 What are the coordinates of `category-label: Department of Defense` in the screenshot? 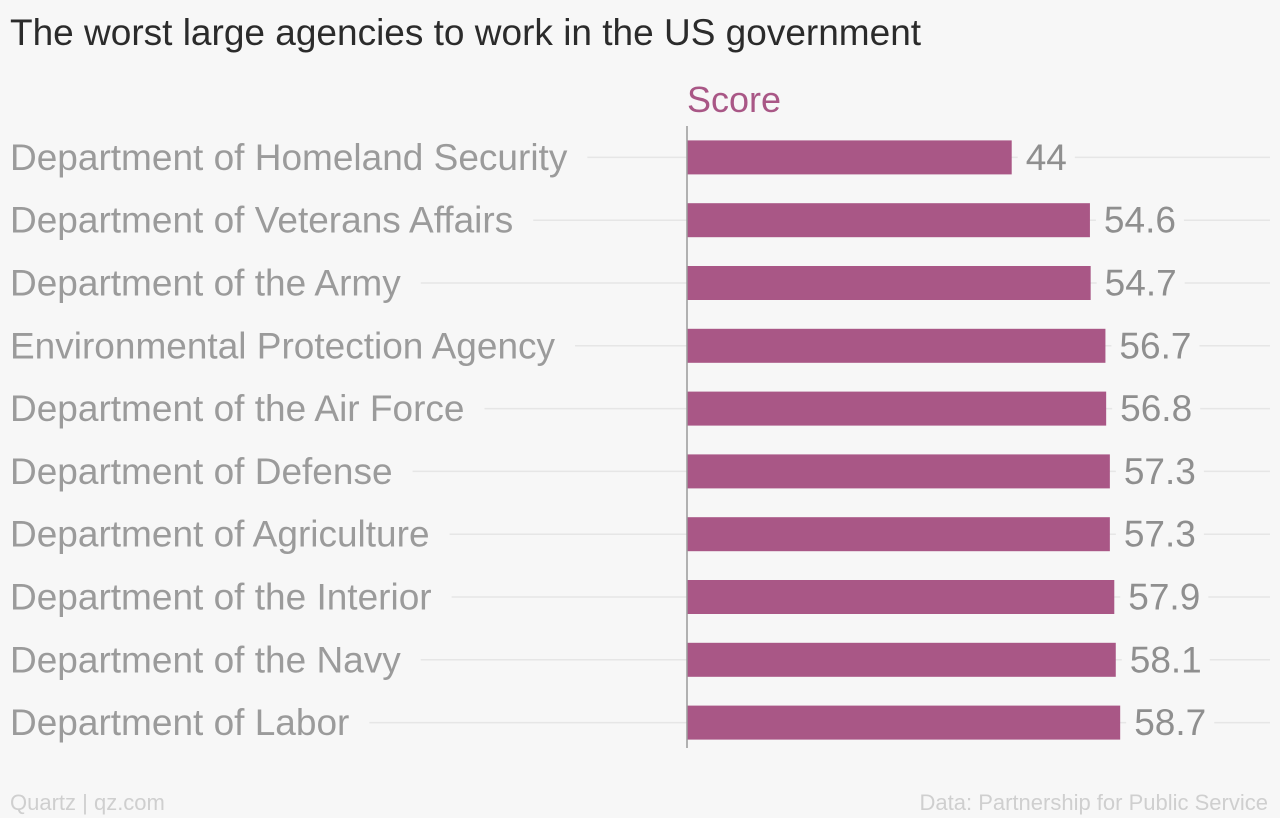 It's located at (201, 471).